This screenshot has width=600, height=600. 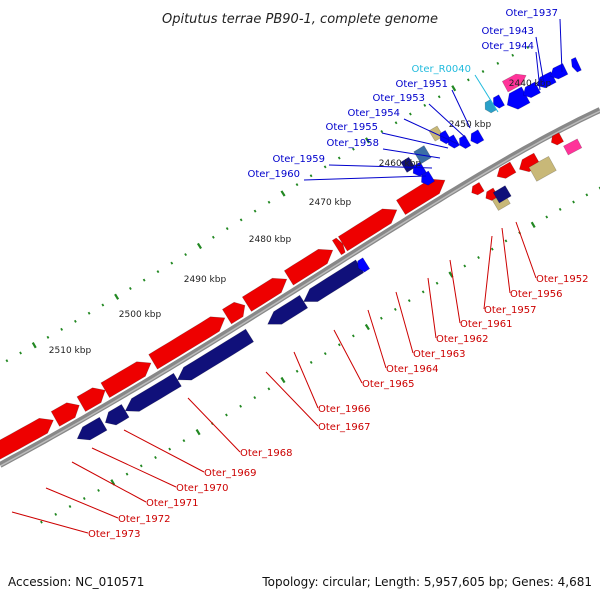 What do you see at coordinates (400, 164) in the screenshot?
I see `kbp-tick-label: 2460 kbp` at bounding box center [400, 164].